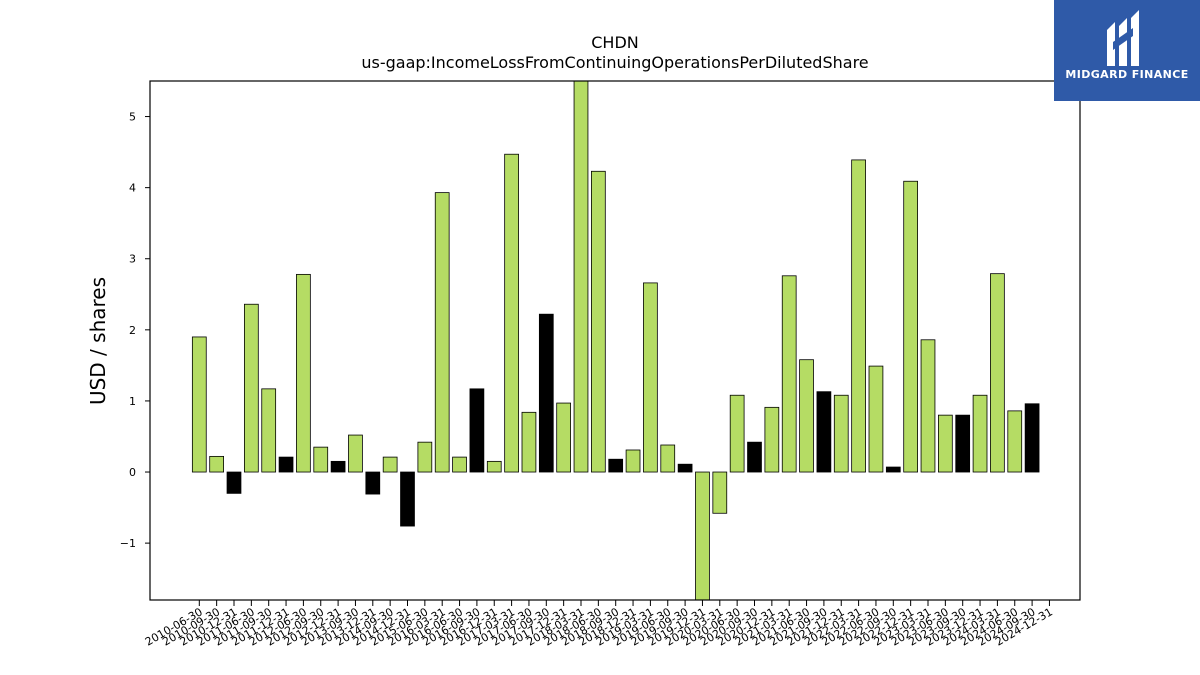  What do you see at coordinates (615, 42) in the screenshot?
I see `chart-title: CHDN` at bounding box center [615, 42].